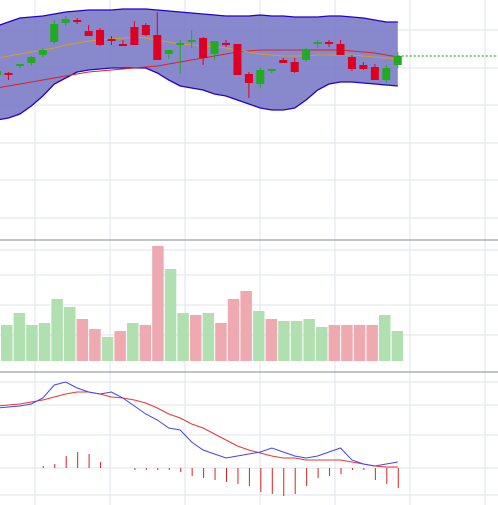  Describe the element at coordinates (199, 17) in the screenshot. I see `bollinger-upper-line` at that location.